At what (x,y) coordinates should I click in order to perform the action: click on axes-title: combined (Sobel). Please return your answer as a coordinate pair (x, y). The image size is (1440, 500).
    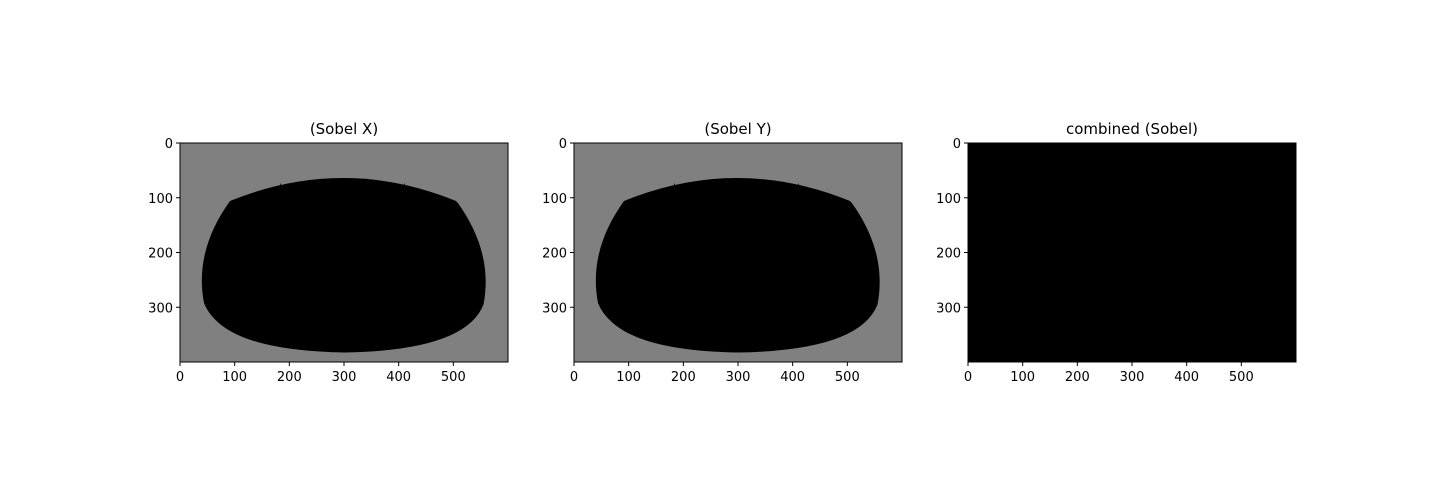
    Looking at the image, I should click on (1132, 129).